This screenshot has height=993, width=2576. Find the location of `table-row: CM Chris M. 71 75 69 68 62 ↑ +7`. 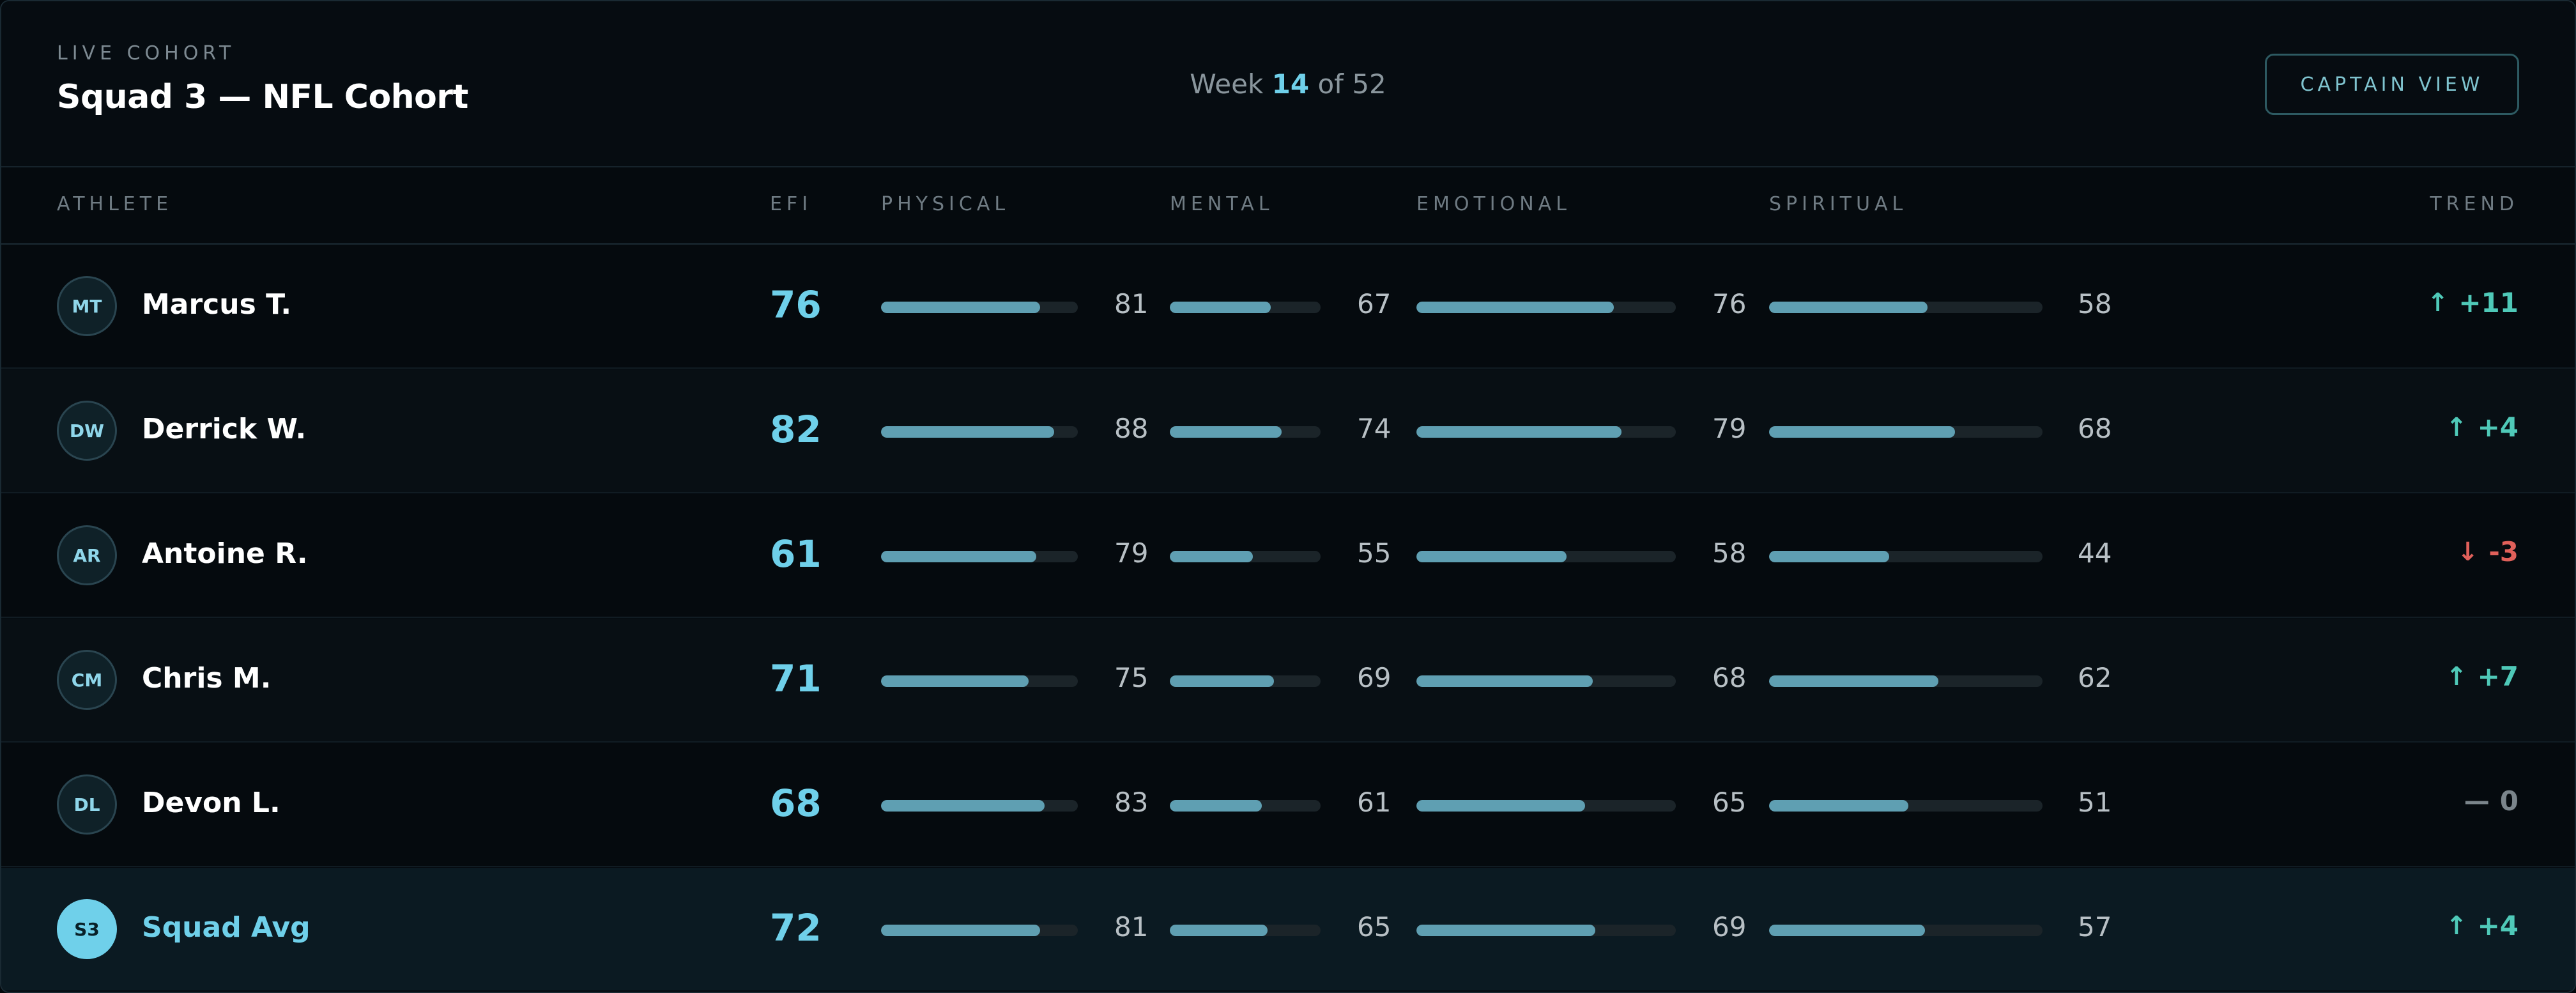

table-row: CM Chris M. 71 75 69 68 62 ↑ +7 is located at coordinates (1288, 681).